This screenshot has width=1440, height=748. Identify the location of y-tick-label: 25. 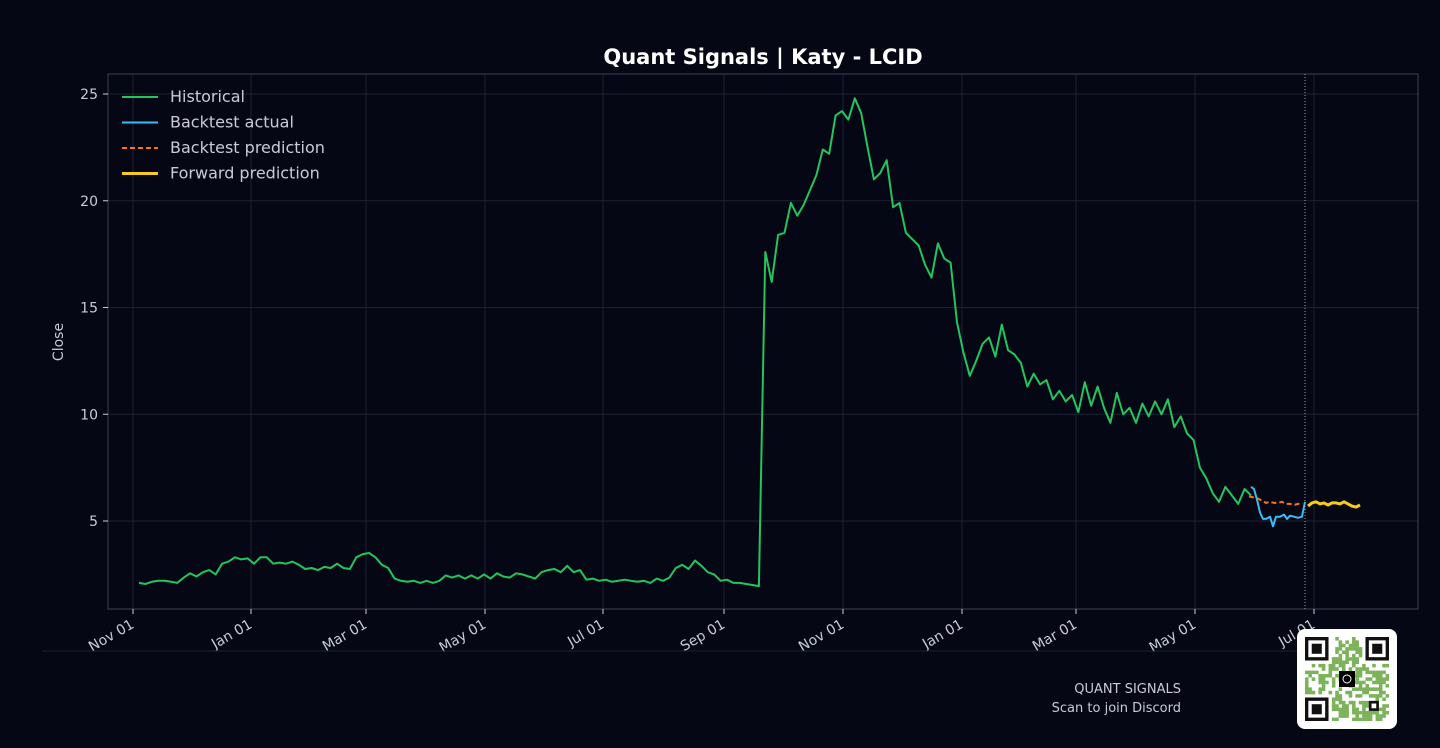
(89, 95).